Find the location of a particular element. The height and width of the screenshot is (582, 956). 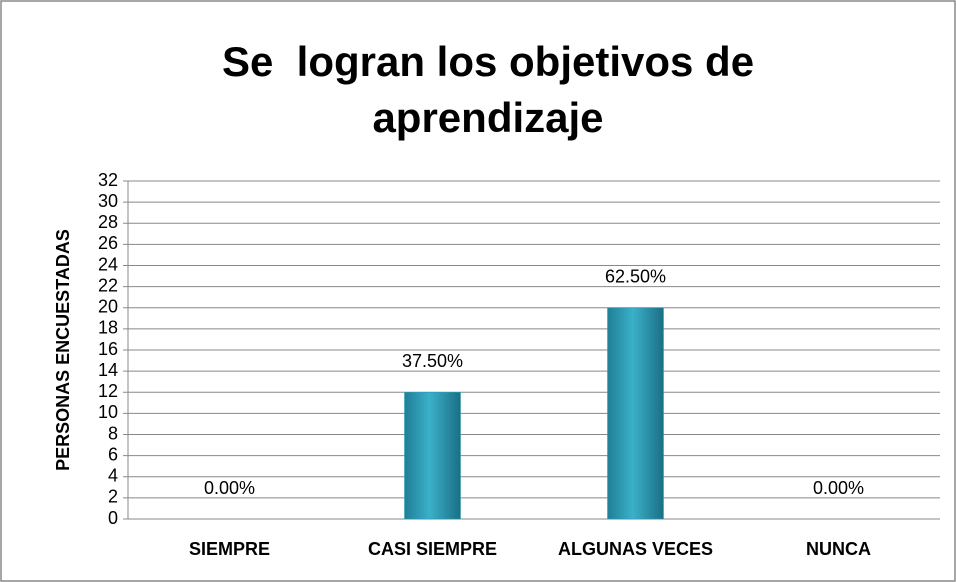

y-tick-label: 32 is located at coordinates (108, 180).